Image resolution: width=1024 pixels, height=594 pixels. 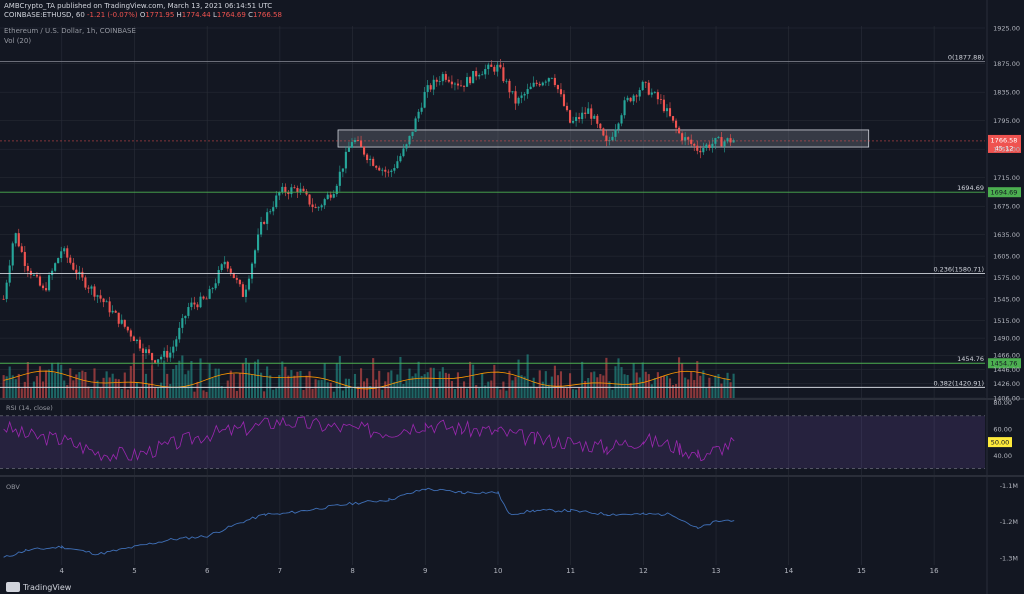 What do you see at coordinates (280, 571) in the screenshot?
I see `x-tick-label: 7` at bounding box center [280, 571].